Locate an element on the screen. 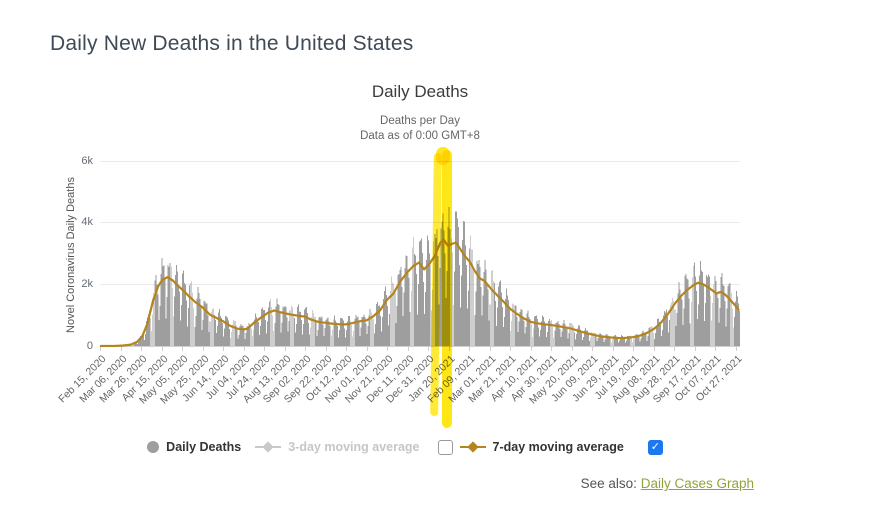 The height and width of the screenshot is (529, 881). daily-cases-graph-link: Daily Cases Graph is located at coordinates (697, 483).